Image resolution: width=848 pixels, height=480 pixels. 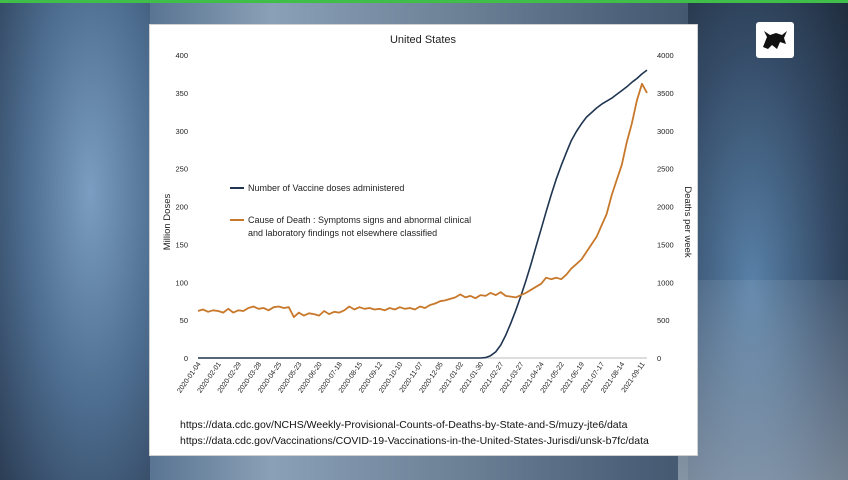 What do you see at coordinates (423, 40) in the screenshot?
I see `chart-title: United States` at bounding box center [423, 40].